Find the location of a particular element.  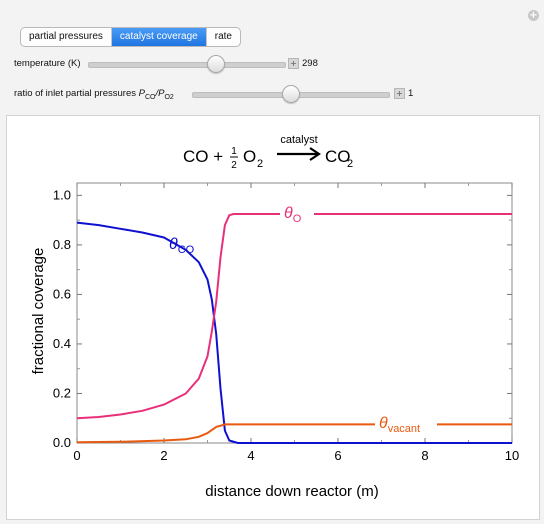

temperature-expand-icon: + is located at coordinates (293, 63).